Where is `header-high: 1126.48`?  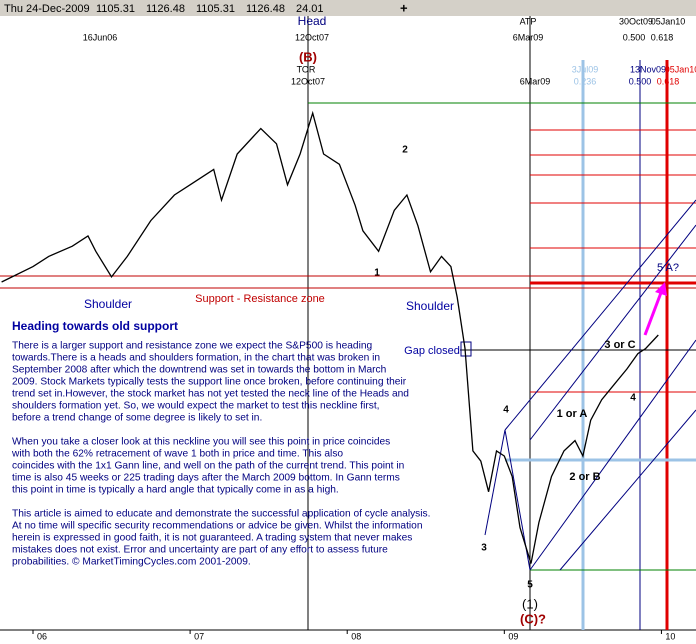
header-high: 1126.48 is located at coordinates (165, 9).